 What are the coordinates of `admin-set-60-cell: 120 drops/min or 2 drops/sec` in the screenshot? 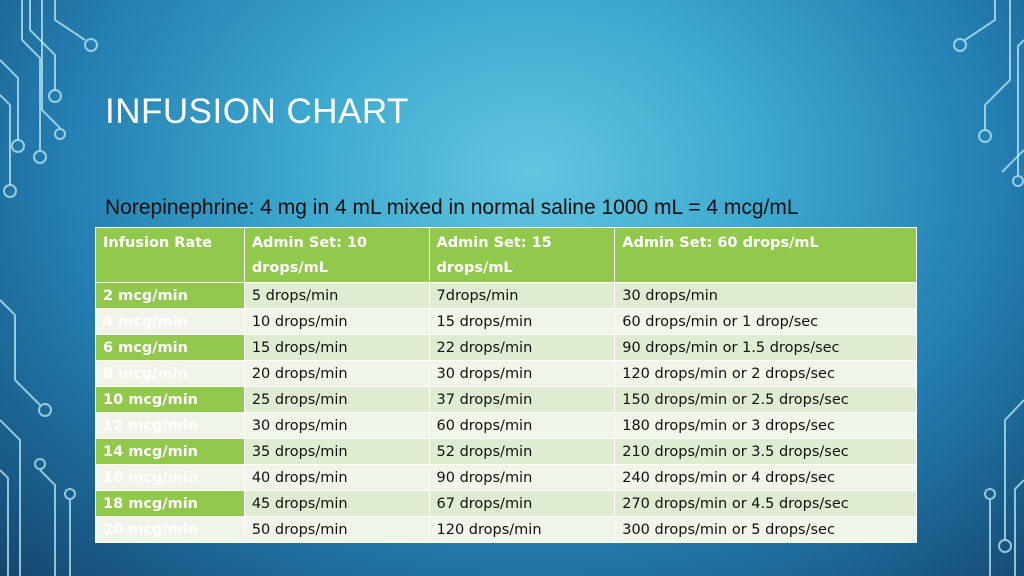 It's located at (765, 373).